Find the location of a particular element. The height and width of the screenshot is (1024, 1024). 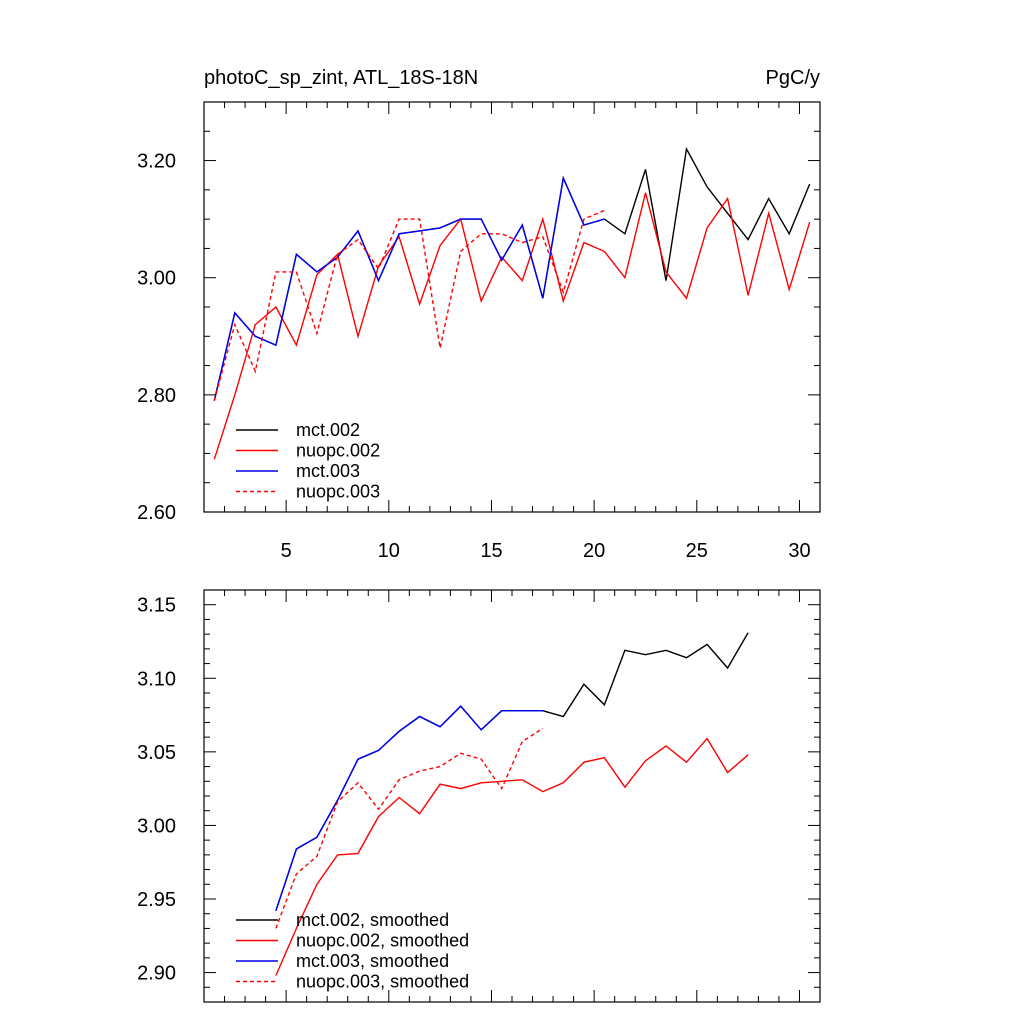

x-tick-label: 10 is located at coordinates (389, 551).